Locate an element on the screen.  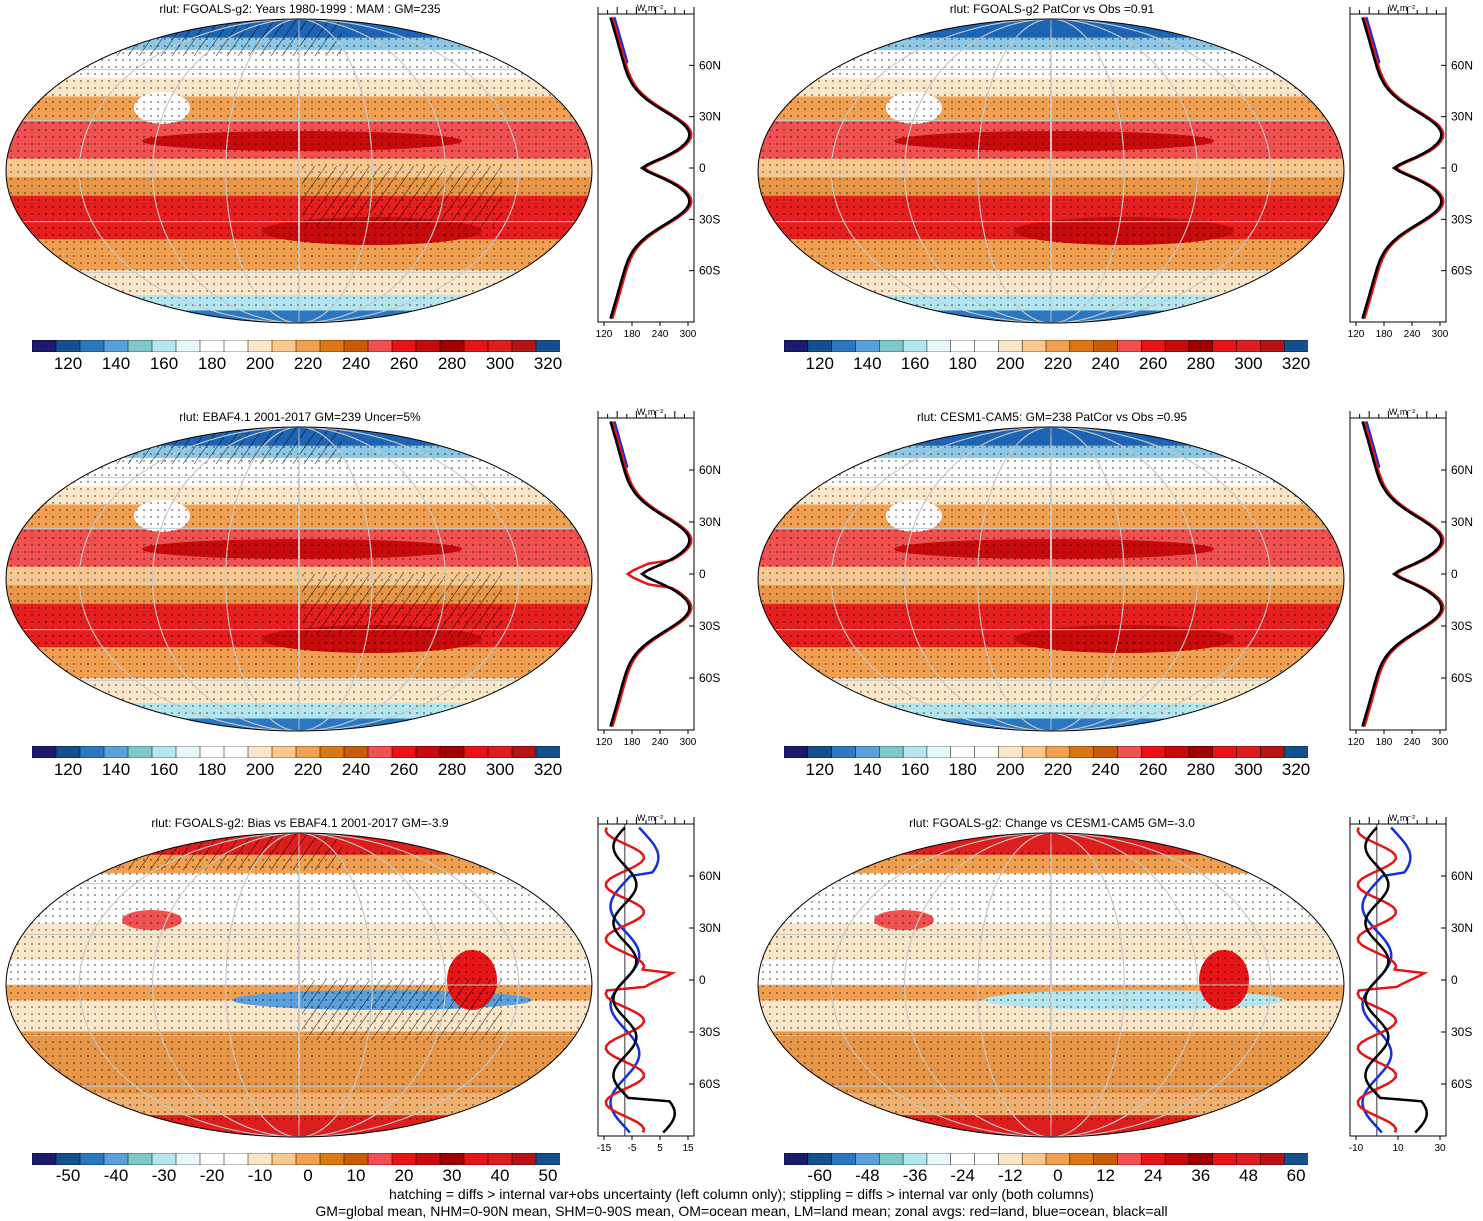
colorbar-label: -10 is located at coordinates (260, 1175).